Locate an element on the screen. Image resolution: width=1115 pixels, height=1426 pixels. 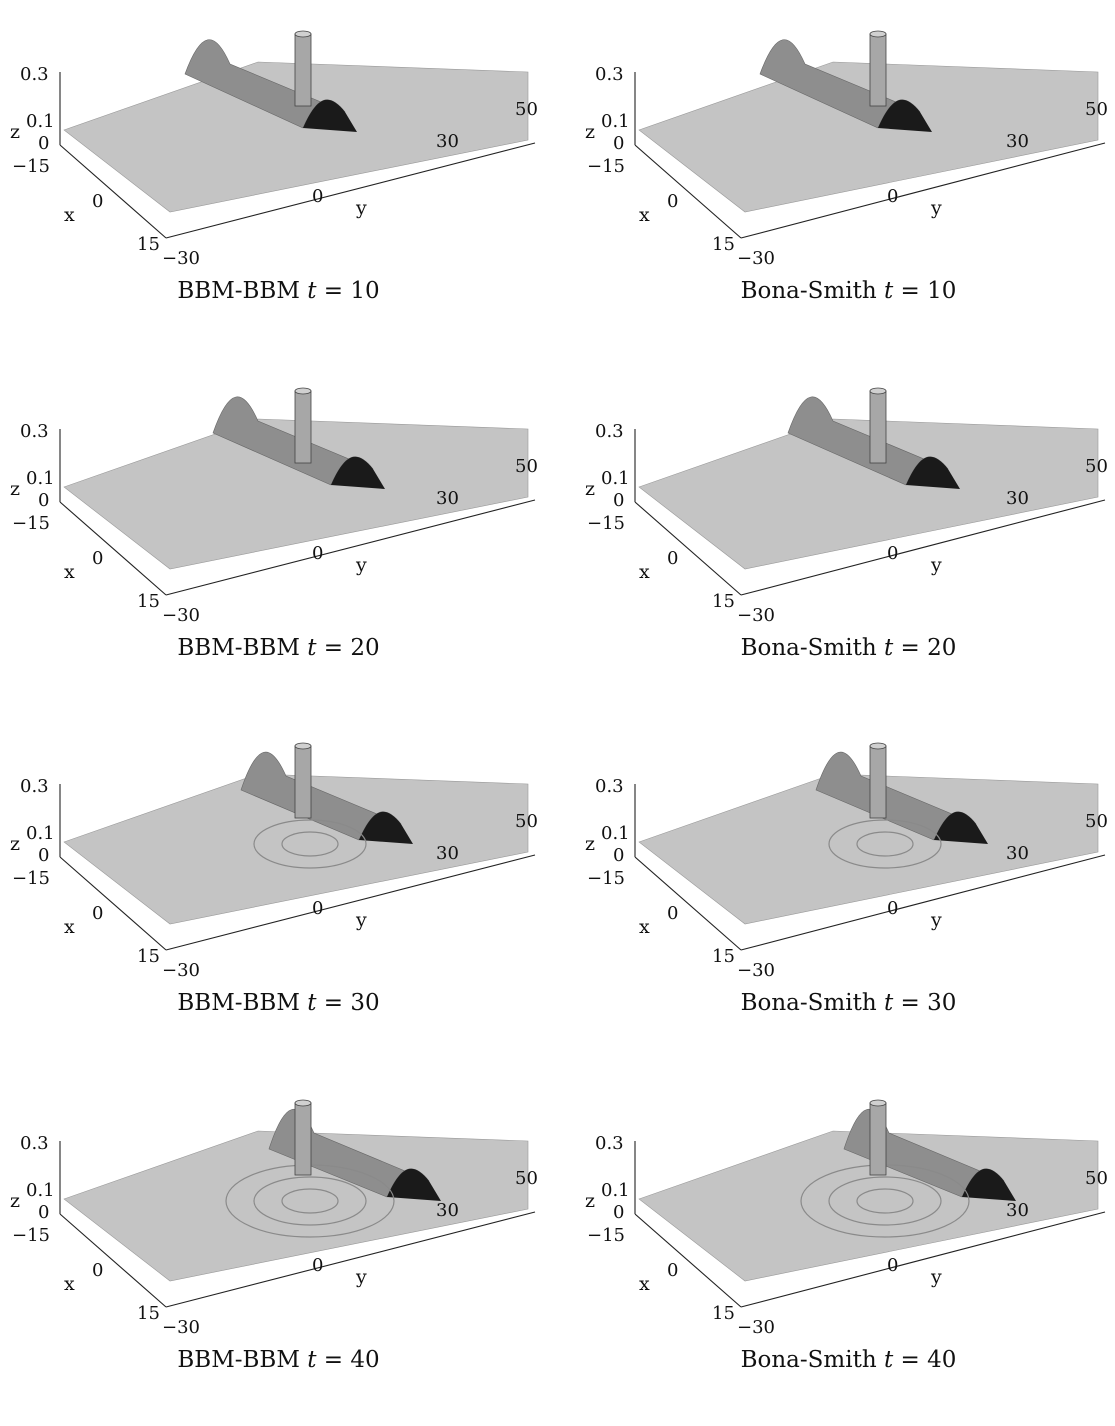
plot-panel: 0.3 0.1 0 z −15 0 15 x −30 0 30 50 y BBM-BBM t = 30 is located at coordinates (278, 890).